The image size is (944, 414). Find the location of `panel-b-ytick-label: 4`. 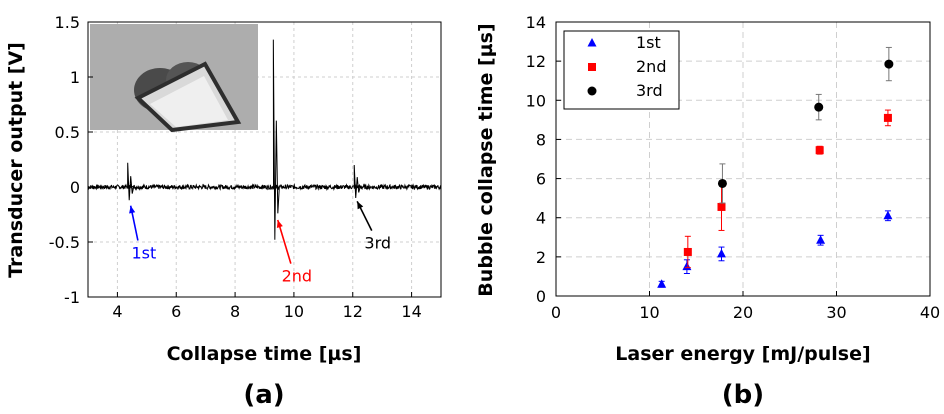

panel-b-ytick-label: 4 is located at coordinates (541, 218).